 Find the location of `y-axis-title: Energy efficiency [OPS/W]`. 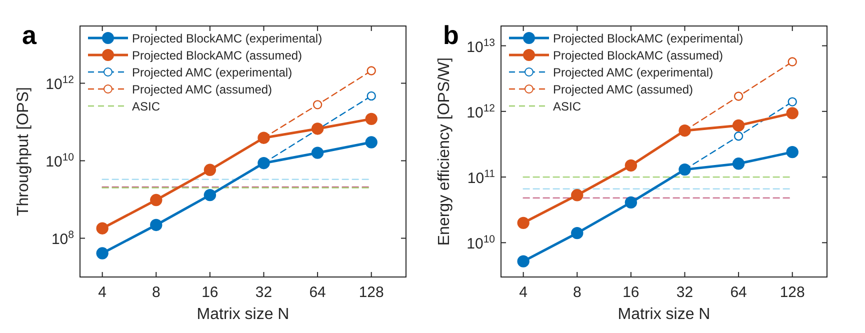

y-axis-title: Energy efficiency [OPS/W] is located at coordinates (444, 151).